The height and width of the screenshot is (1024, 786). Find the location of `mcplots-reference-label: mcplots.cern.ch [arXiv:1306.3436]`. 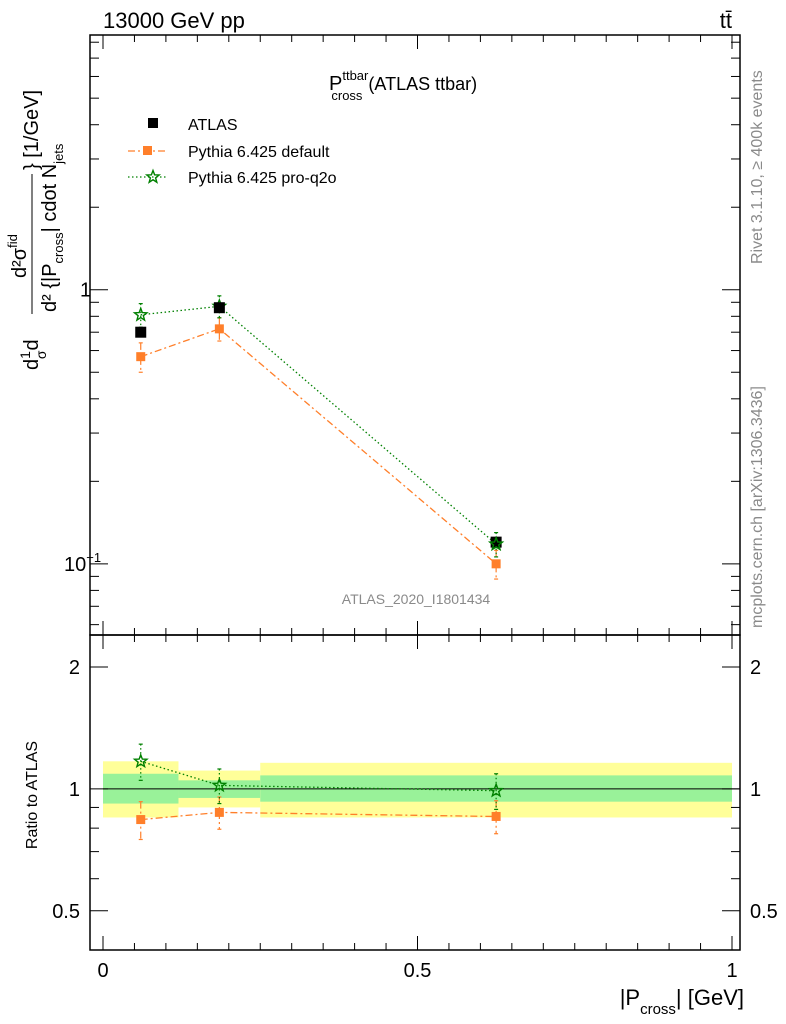

mcplots-reference-label: mcplots.cern.ch [arXiv:1306.3436] is located at coordinates (757, 507).